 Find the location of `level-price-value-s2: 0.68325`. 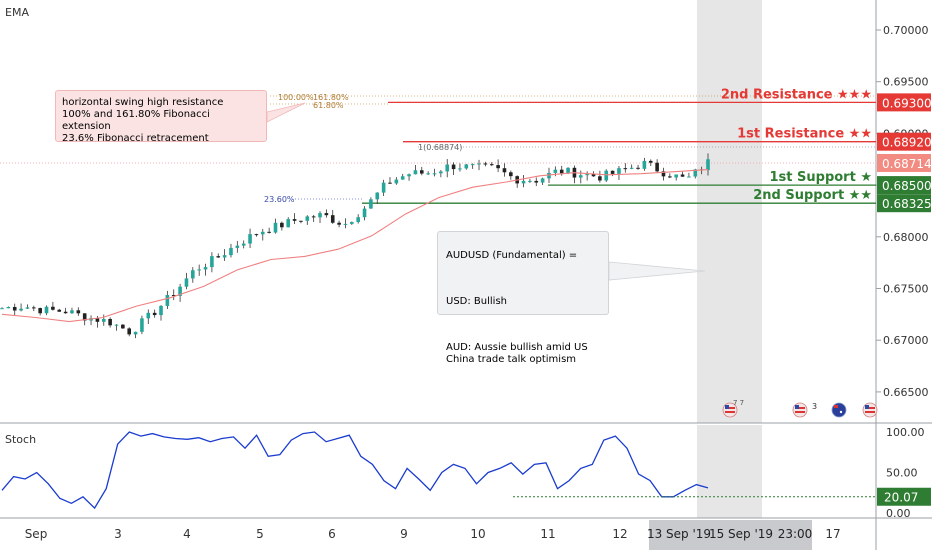

level-price-value-s2: 0.68325 is located at coordinates (907, 204).